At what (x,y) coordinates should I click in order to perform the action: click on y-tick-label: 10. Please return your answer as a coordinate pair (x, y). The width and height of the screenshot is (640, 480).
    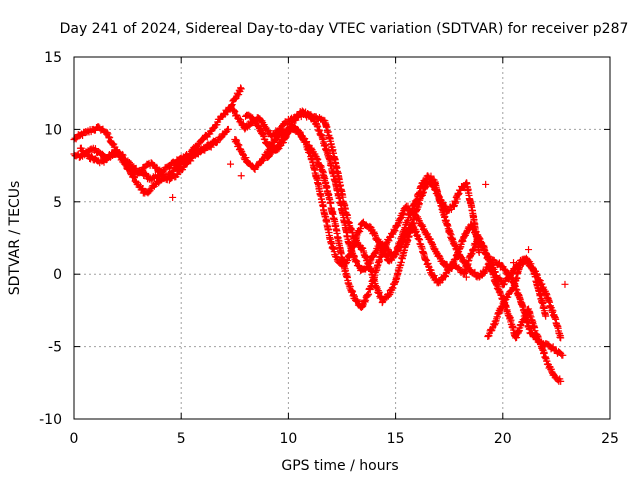
    Looking at the image, I should click on (53, 130).